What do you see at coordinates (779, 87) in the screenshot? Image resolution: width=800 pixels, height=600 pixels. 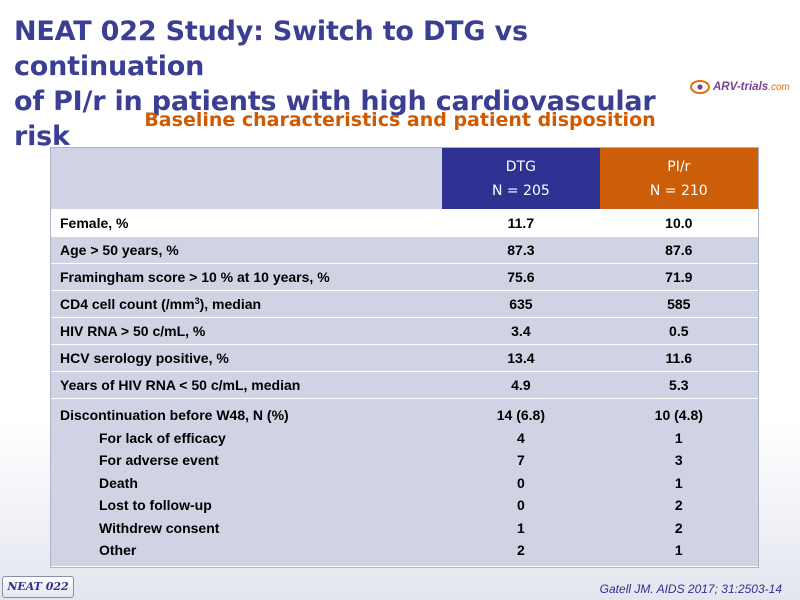 I see `logo-domain: .com` at bounding box center [779, 87].